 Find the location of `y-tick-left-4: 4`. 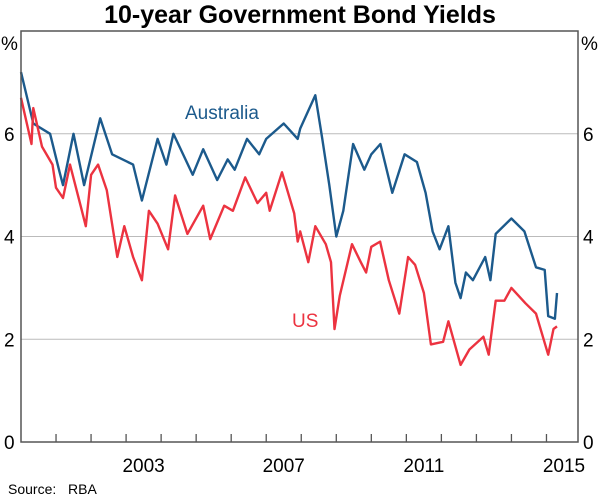

y-tick-left-4: 4 is located at coordinates (9, 238).